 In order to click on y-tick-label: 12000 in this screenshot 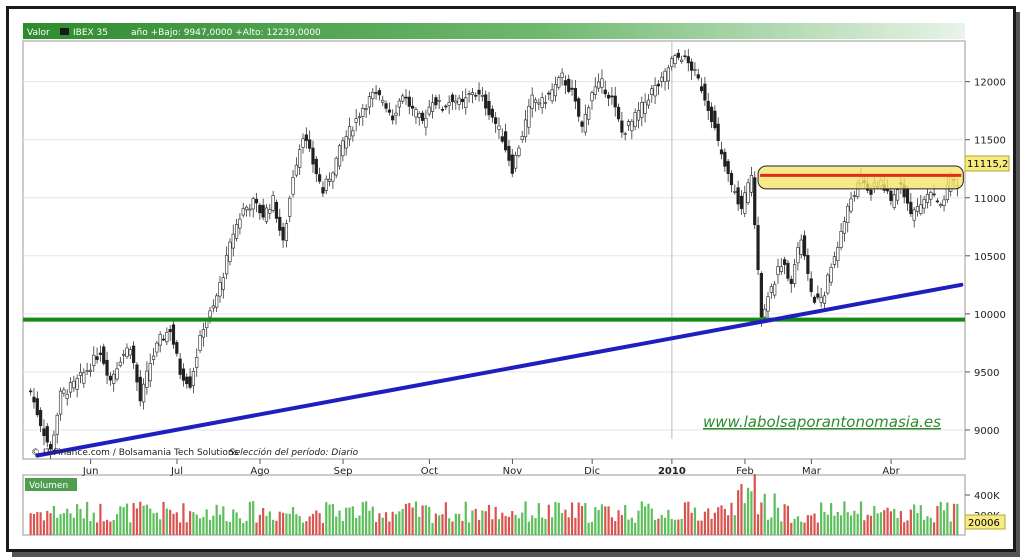, I will do `click(990, 83)`.